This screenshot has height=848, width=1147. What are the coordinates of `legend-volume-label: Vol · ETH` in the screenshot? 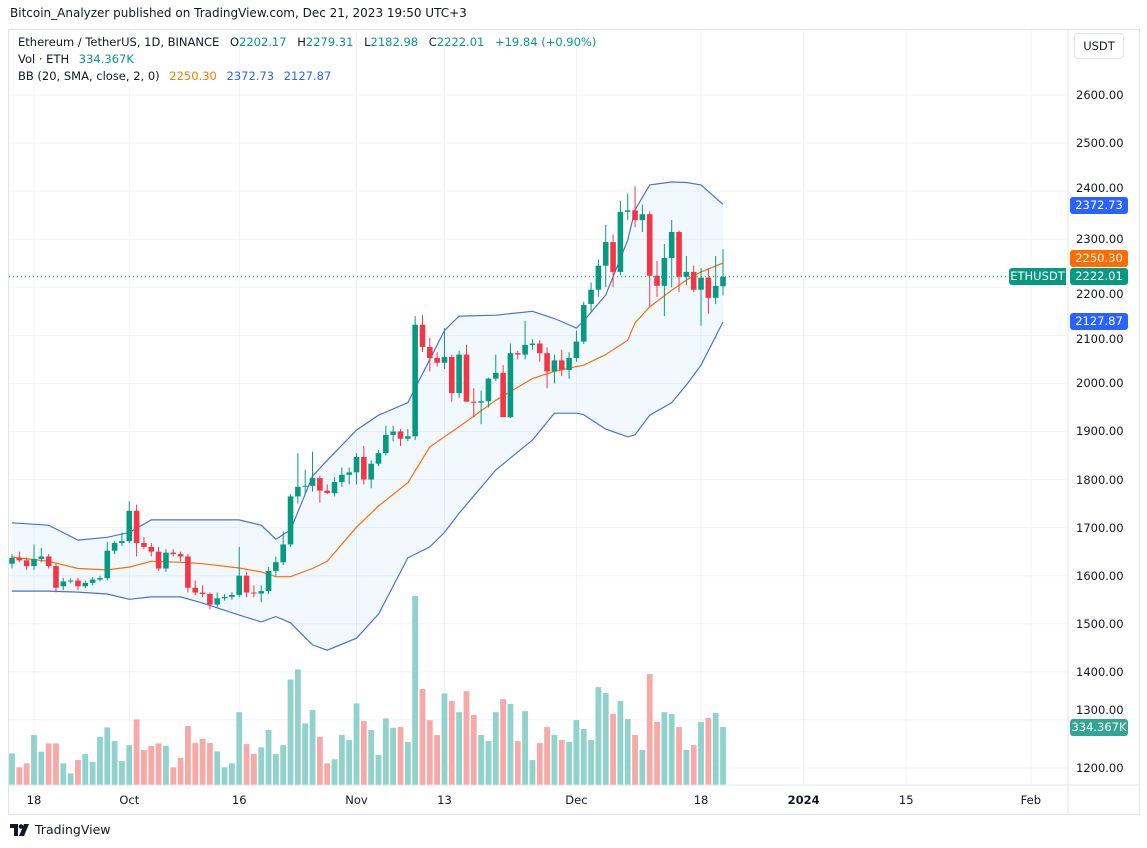 It's located at (44, 59).